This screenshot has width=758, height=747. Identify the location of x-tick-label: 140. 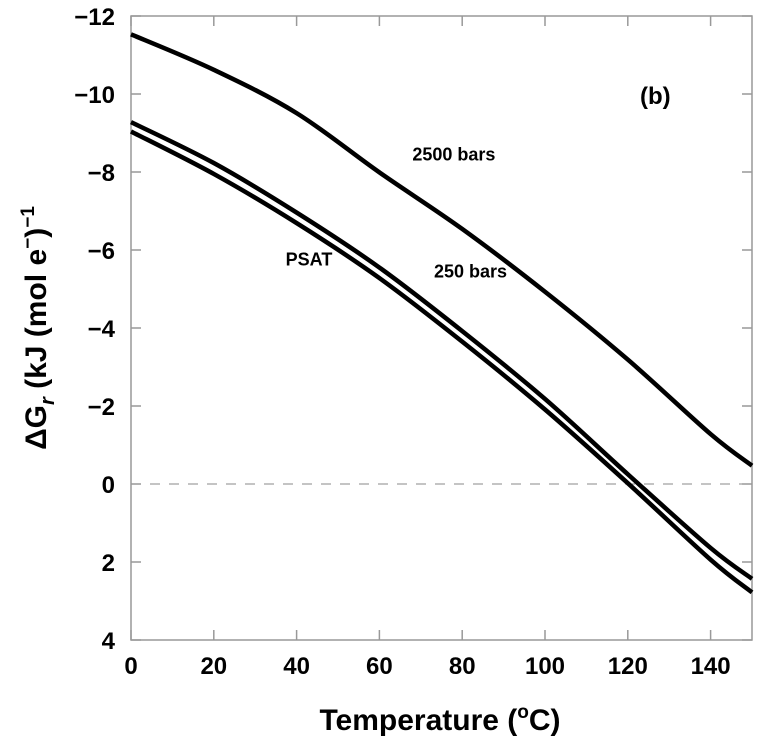
(711, 666).